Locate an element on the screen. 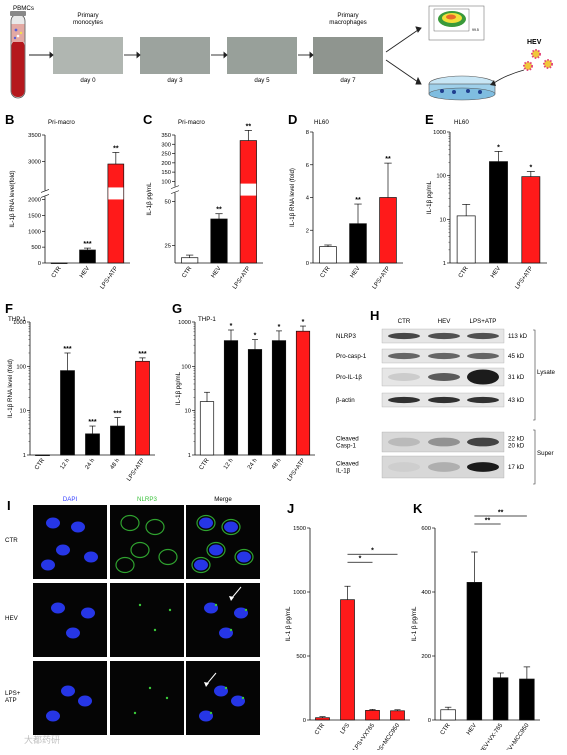  chart-subtitle: THP-1 is located at coordinates (17, 319).